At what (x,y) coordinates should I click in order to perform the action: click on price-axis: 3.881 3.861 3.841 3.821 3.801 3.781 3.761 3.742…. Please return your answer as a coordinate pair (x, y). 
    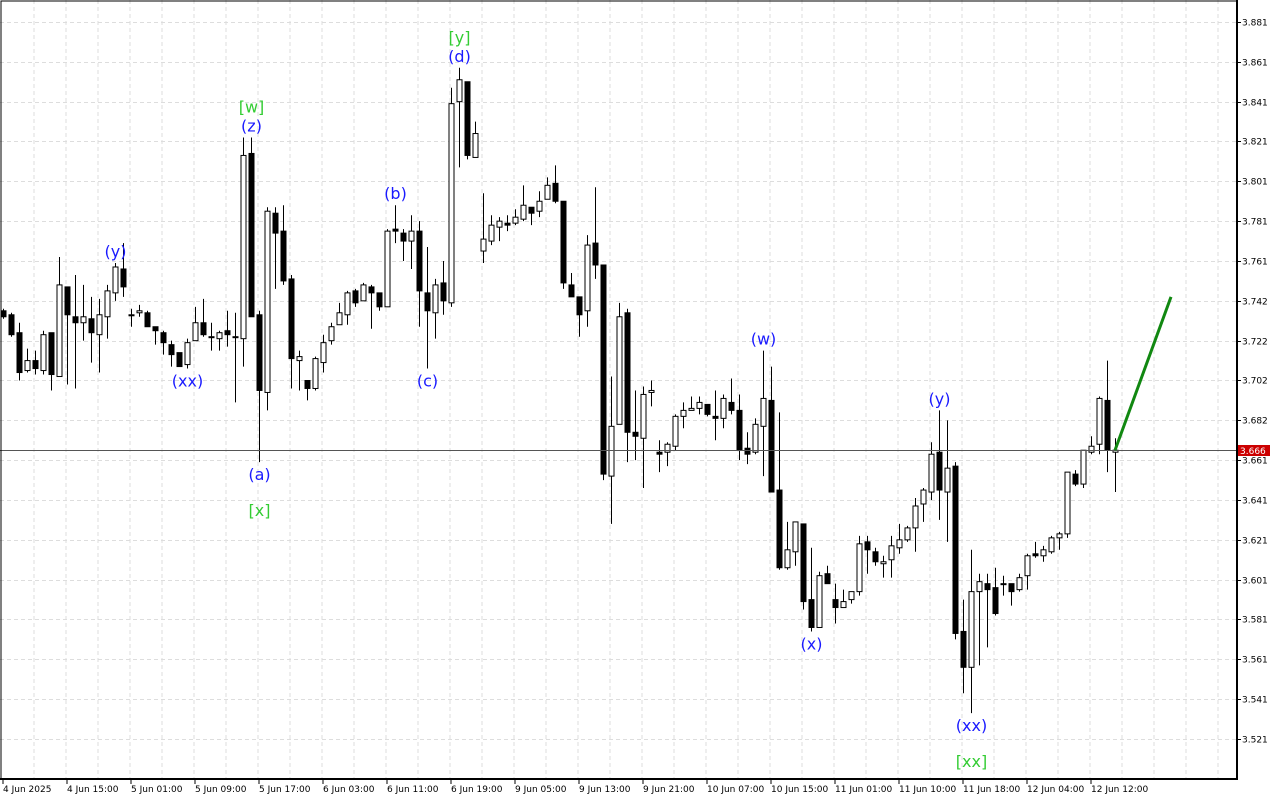
    Looking at the image, I should click on (1252, 382).